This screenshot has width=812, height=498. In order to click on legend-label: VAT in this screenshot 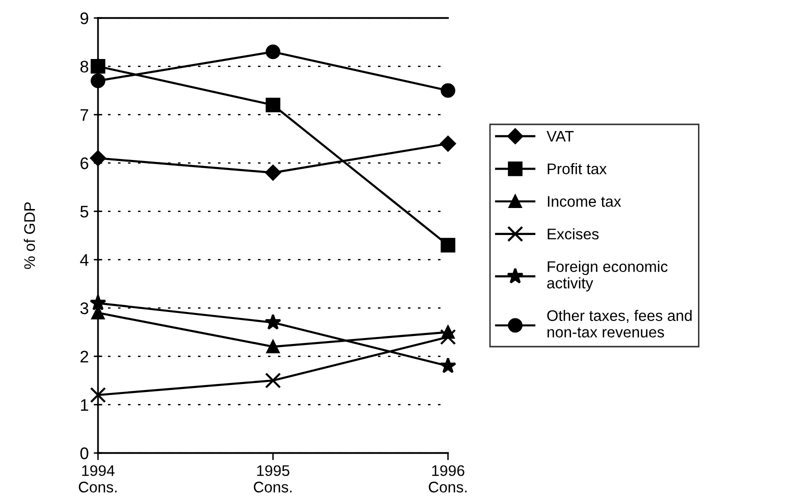, I will do `click(560, 136)`.